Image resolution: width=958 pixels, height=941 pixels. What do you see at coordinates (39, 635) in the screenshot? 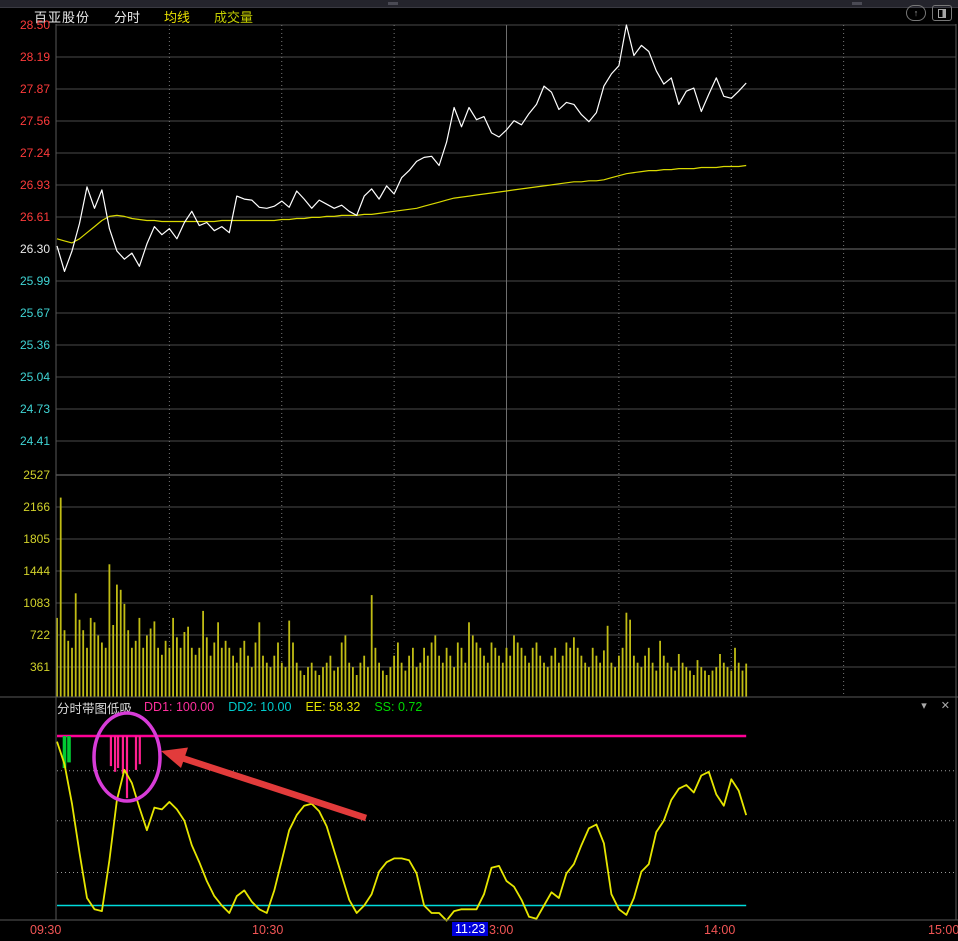
I see `volume-axis-label: 722` at bounding box center [39, 635].